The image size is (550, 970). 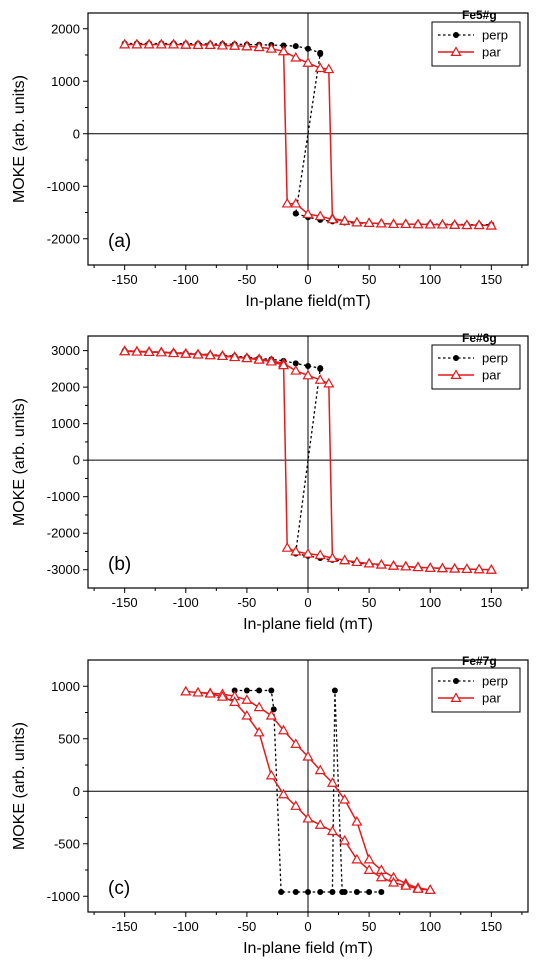 I want to click on x-axis-label: In-plane field(mT), so click(x=307, y=301).